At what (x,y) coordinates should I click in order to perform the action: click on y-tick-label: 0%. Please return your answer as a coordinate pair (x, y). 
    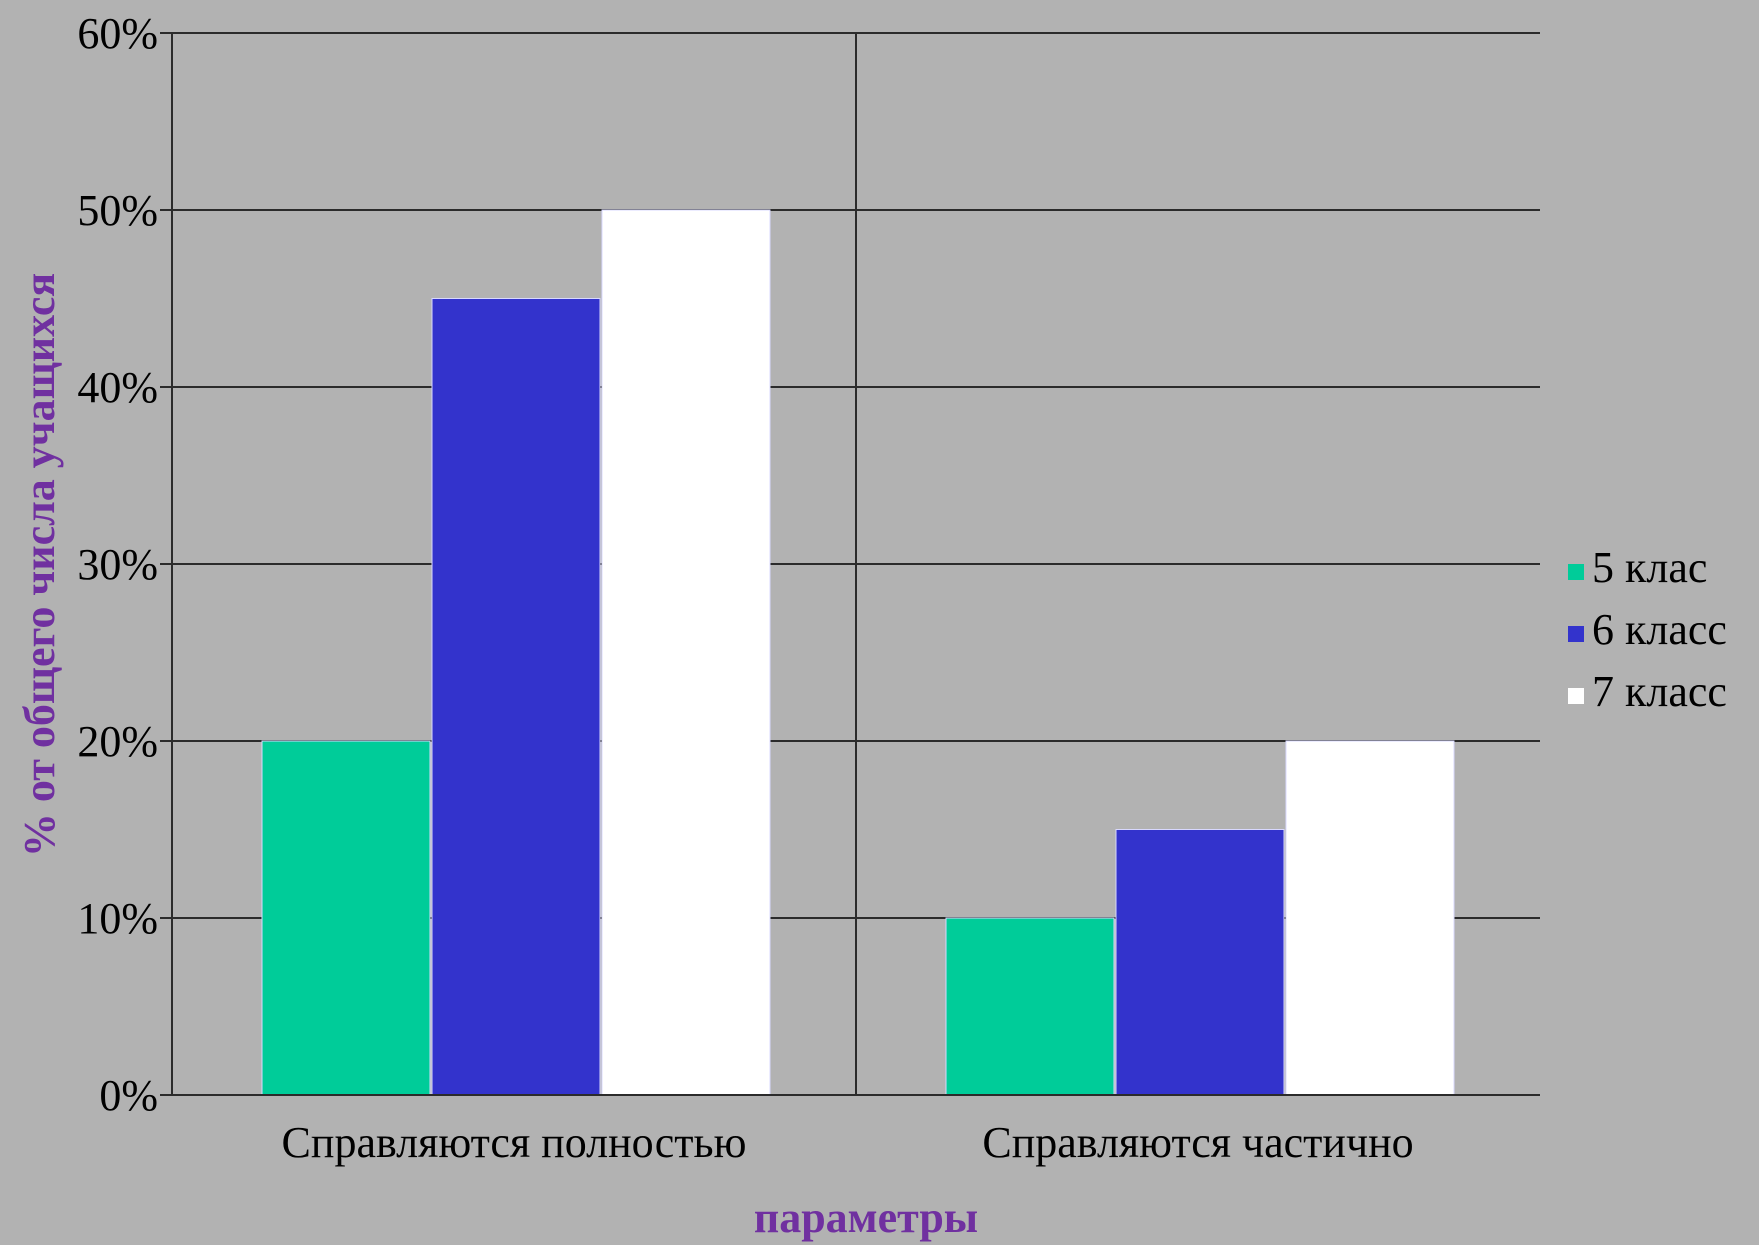
    Looking at the image, I should click on (128, 1095).